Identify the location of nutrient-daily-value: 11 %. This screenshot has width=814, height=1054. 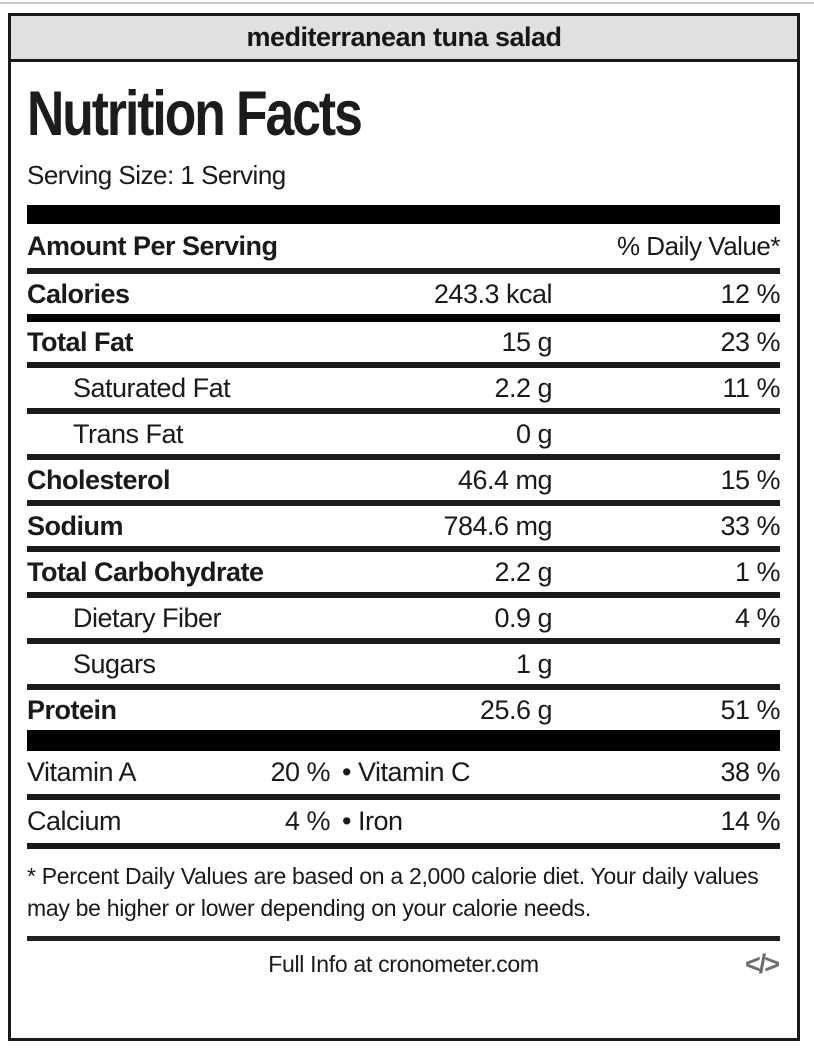
(751, 387).